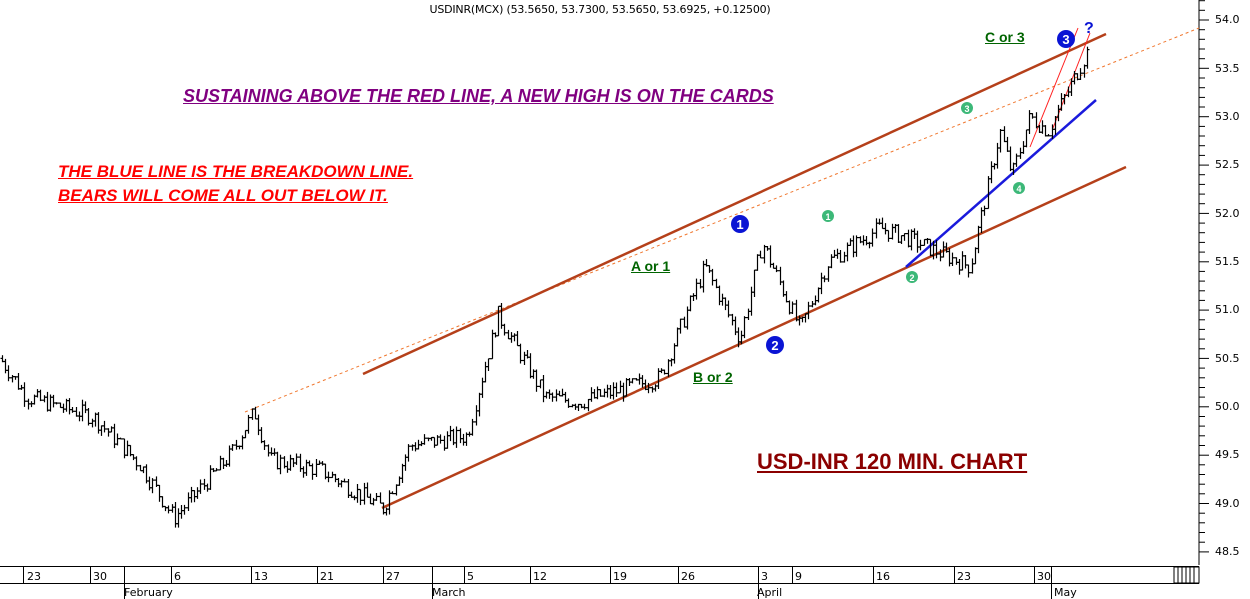 Image resolution: width=1250 pixels, height=599 pixels. I want to click on y-tick-label: 53.0, so click(1227, 116).